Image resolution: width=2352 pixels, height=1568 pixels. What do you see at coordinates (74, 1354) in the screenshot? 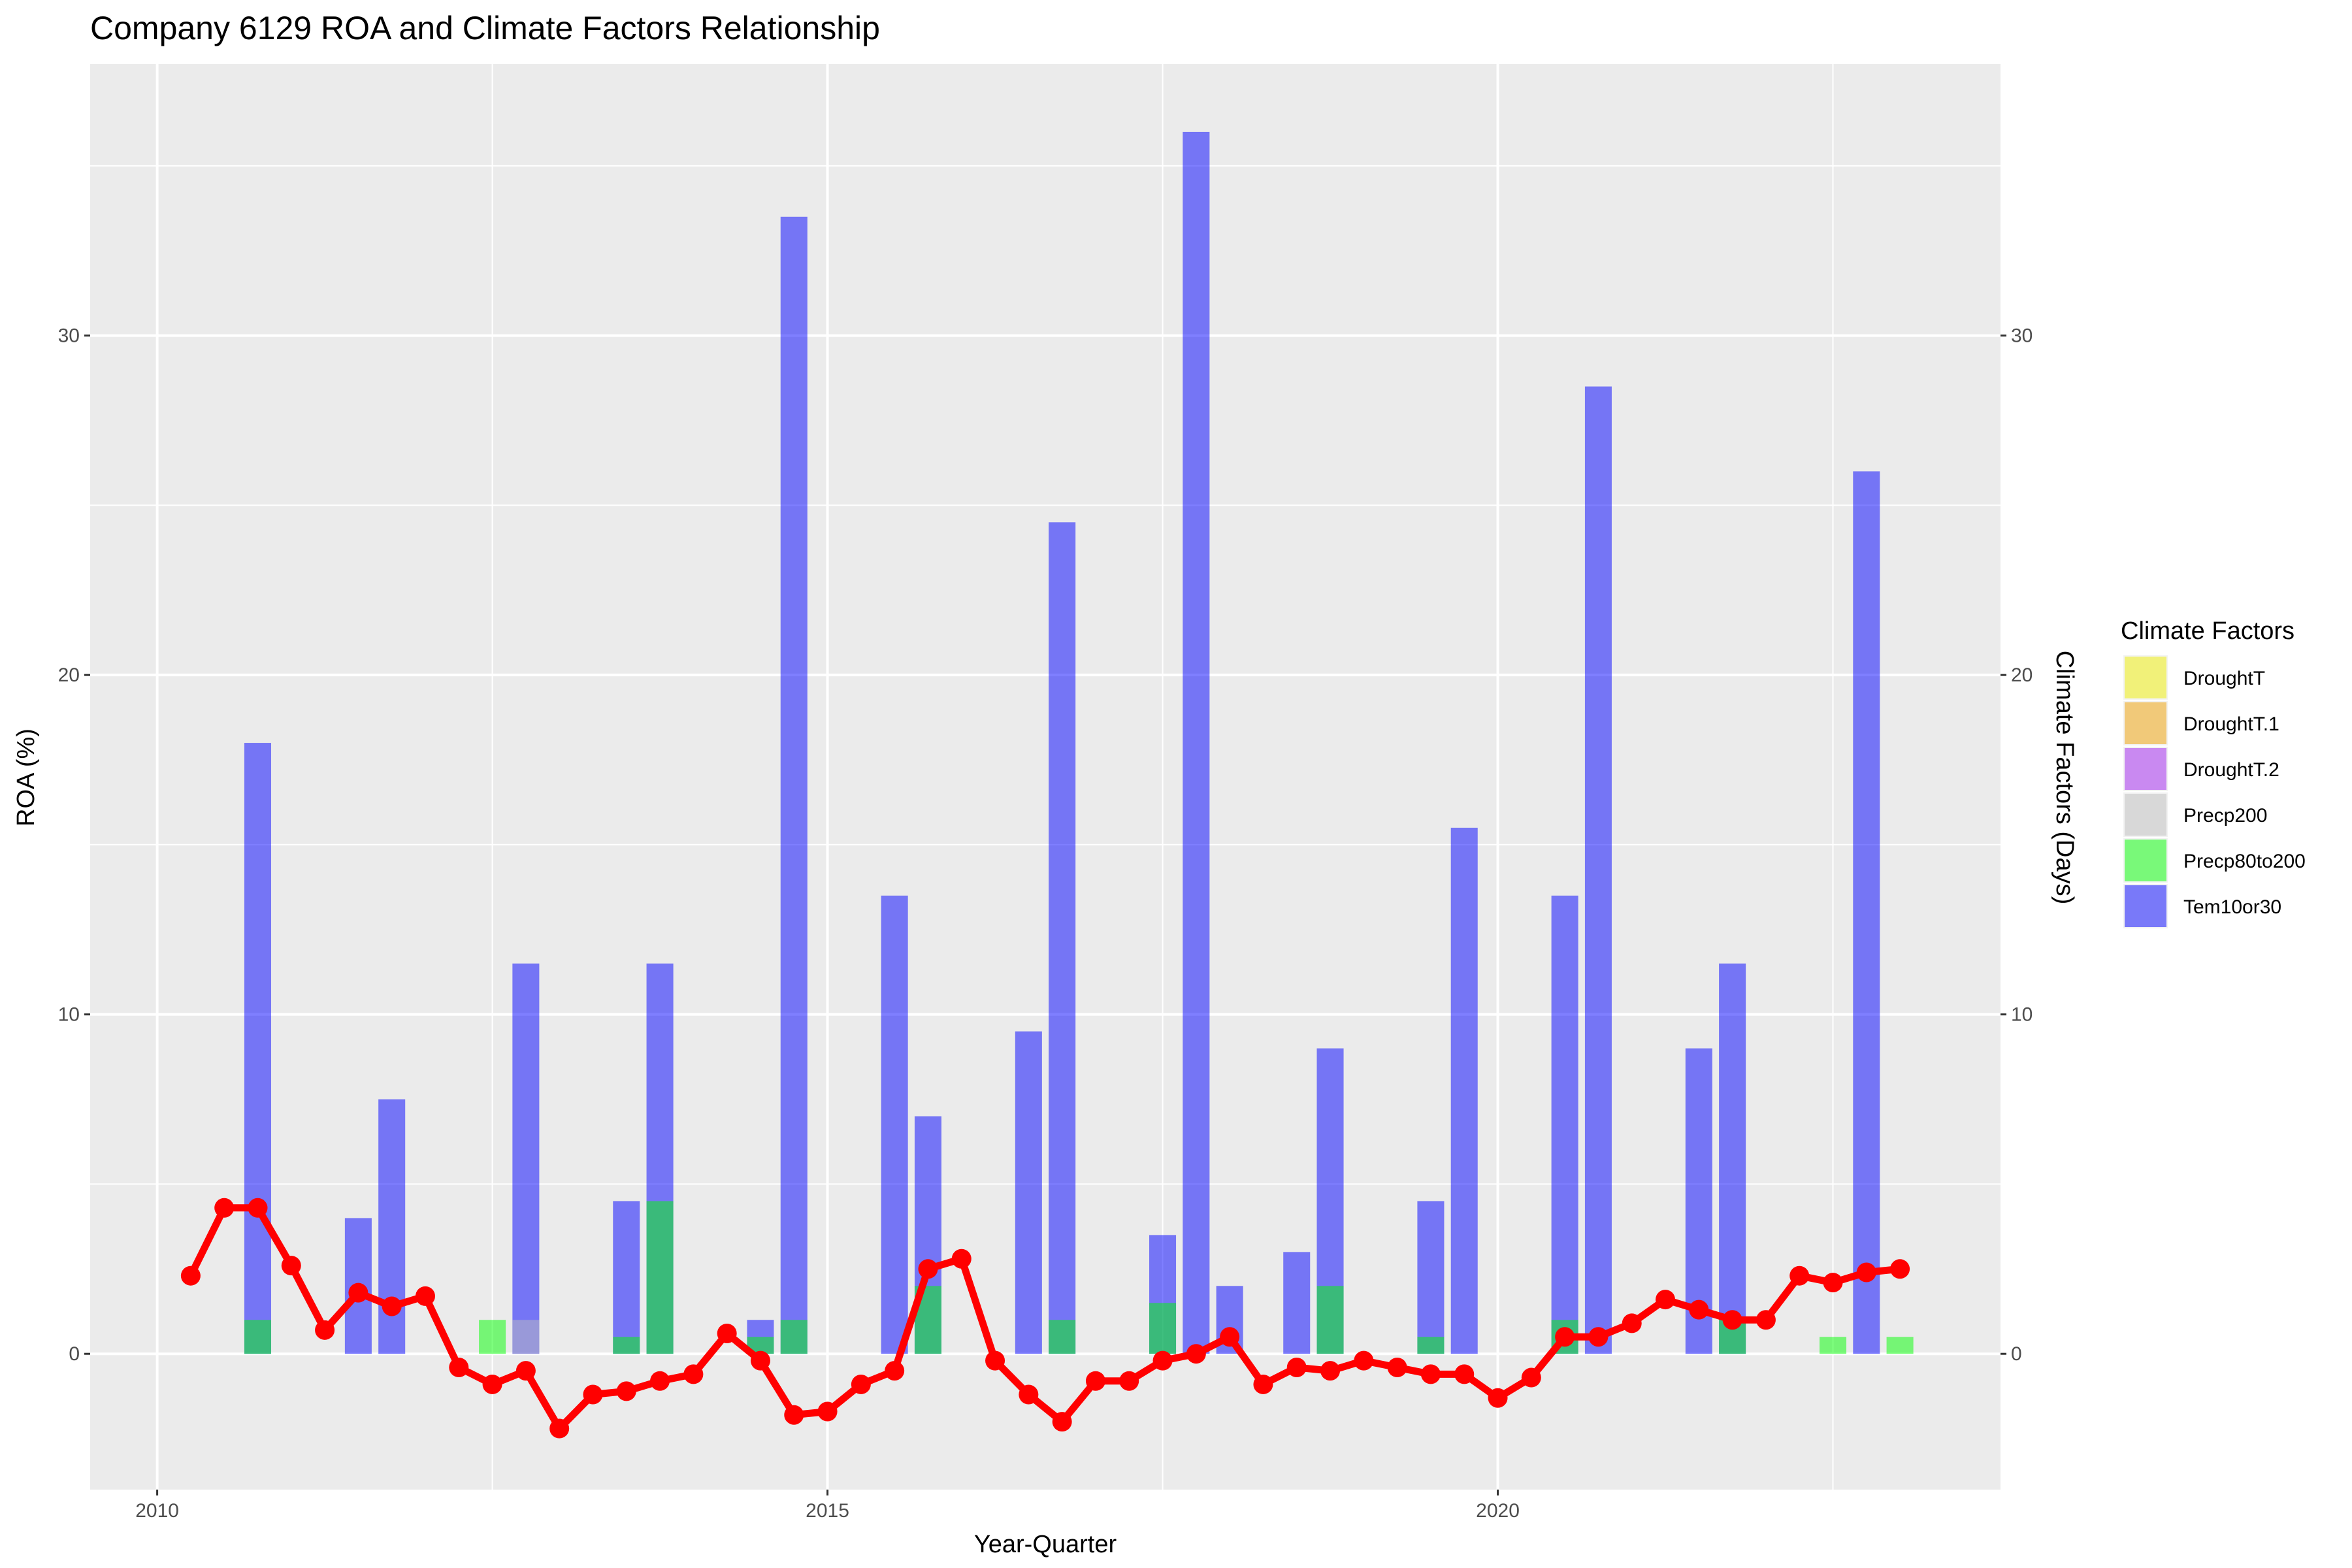
I see `y-tick-label: 0` at bounding box center [74, 1354].